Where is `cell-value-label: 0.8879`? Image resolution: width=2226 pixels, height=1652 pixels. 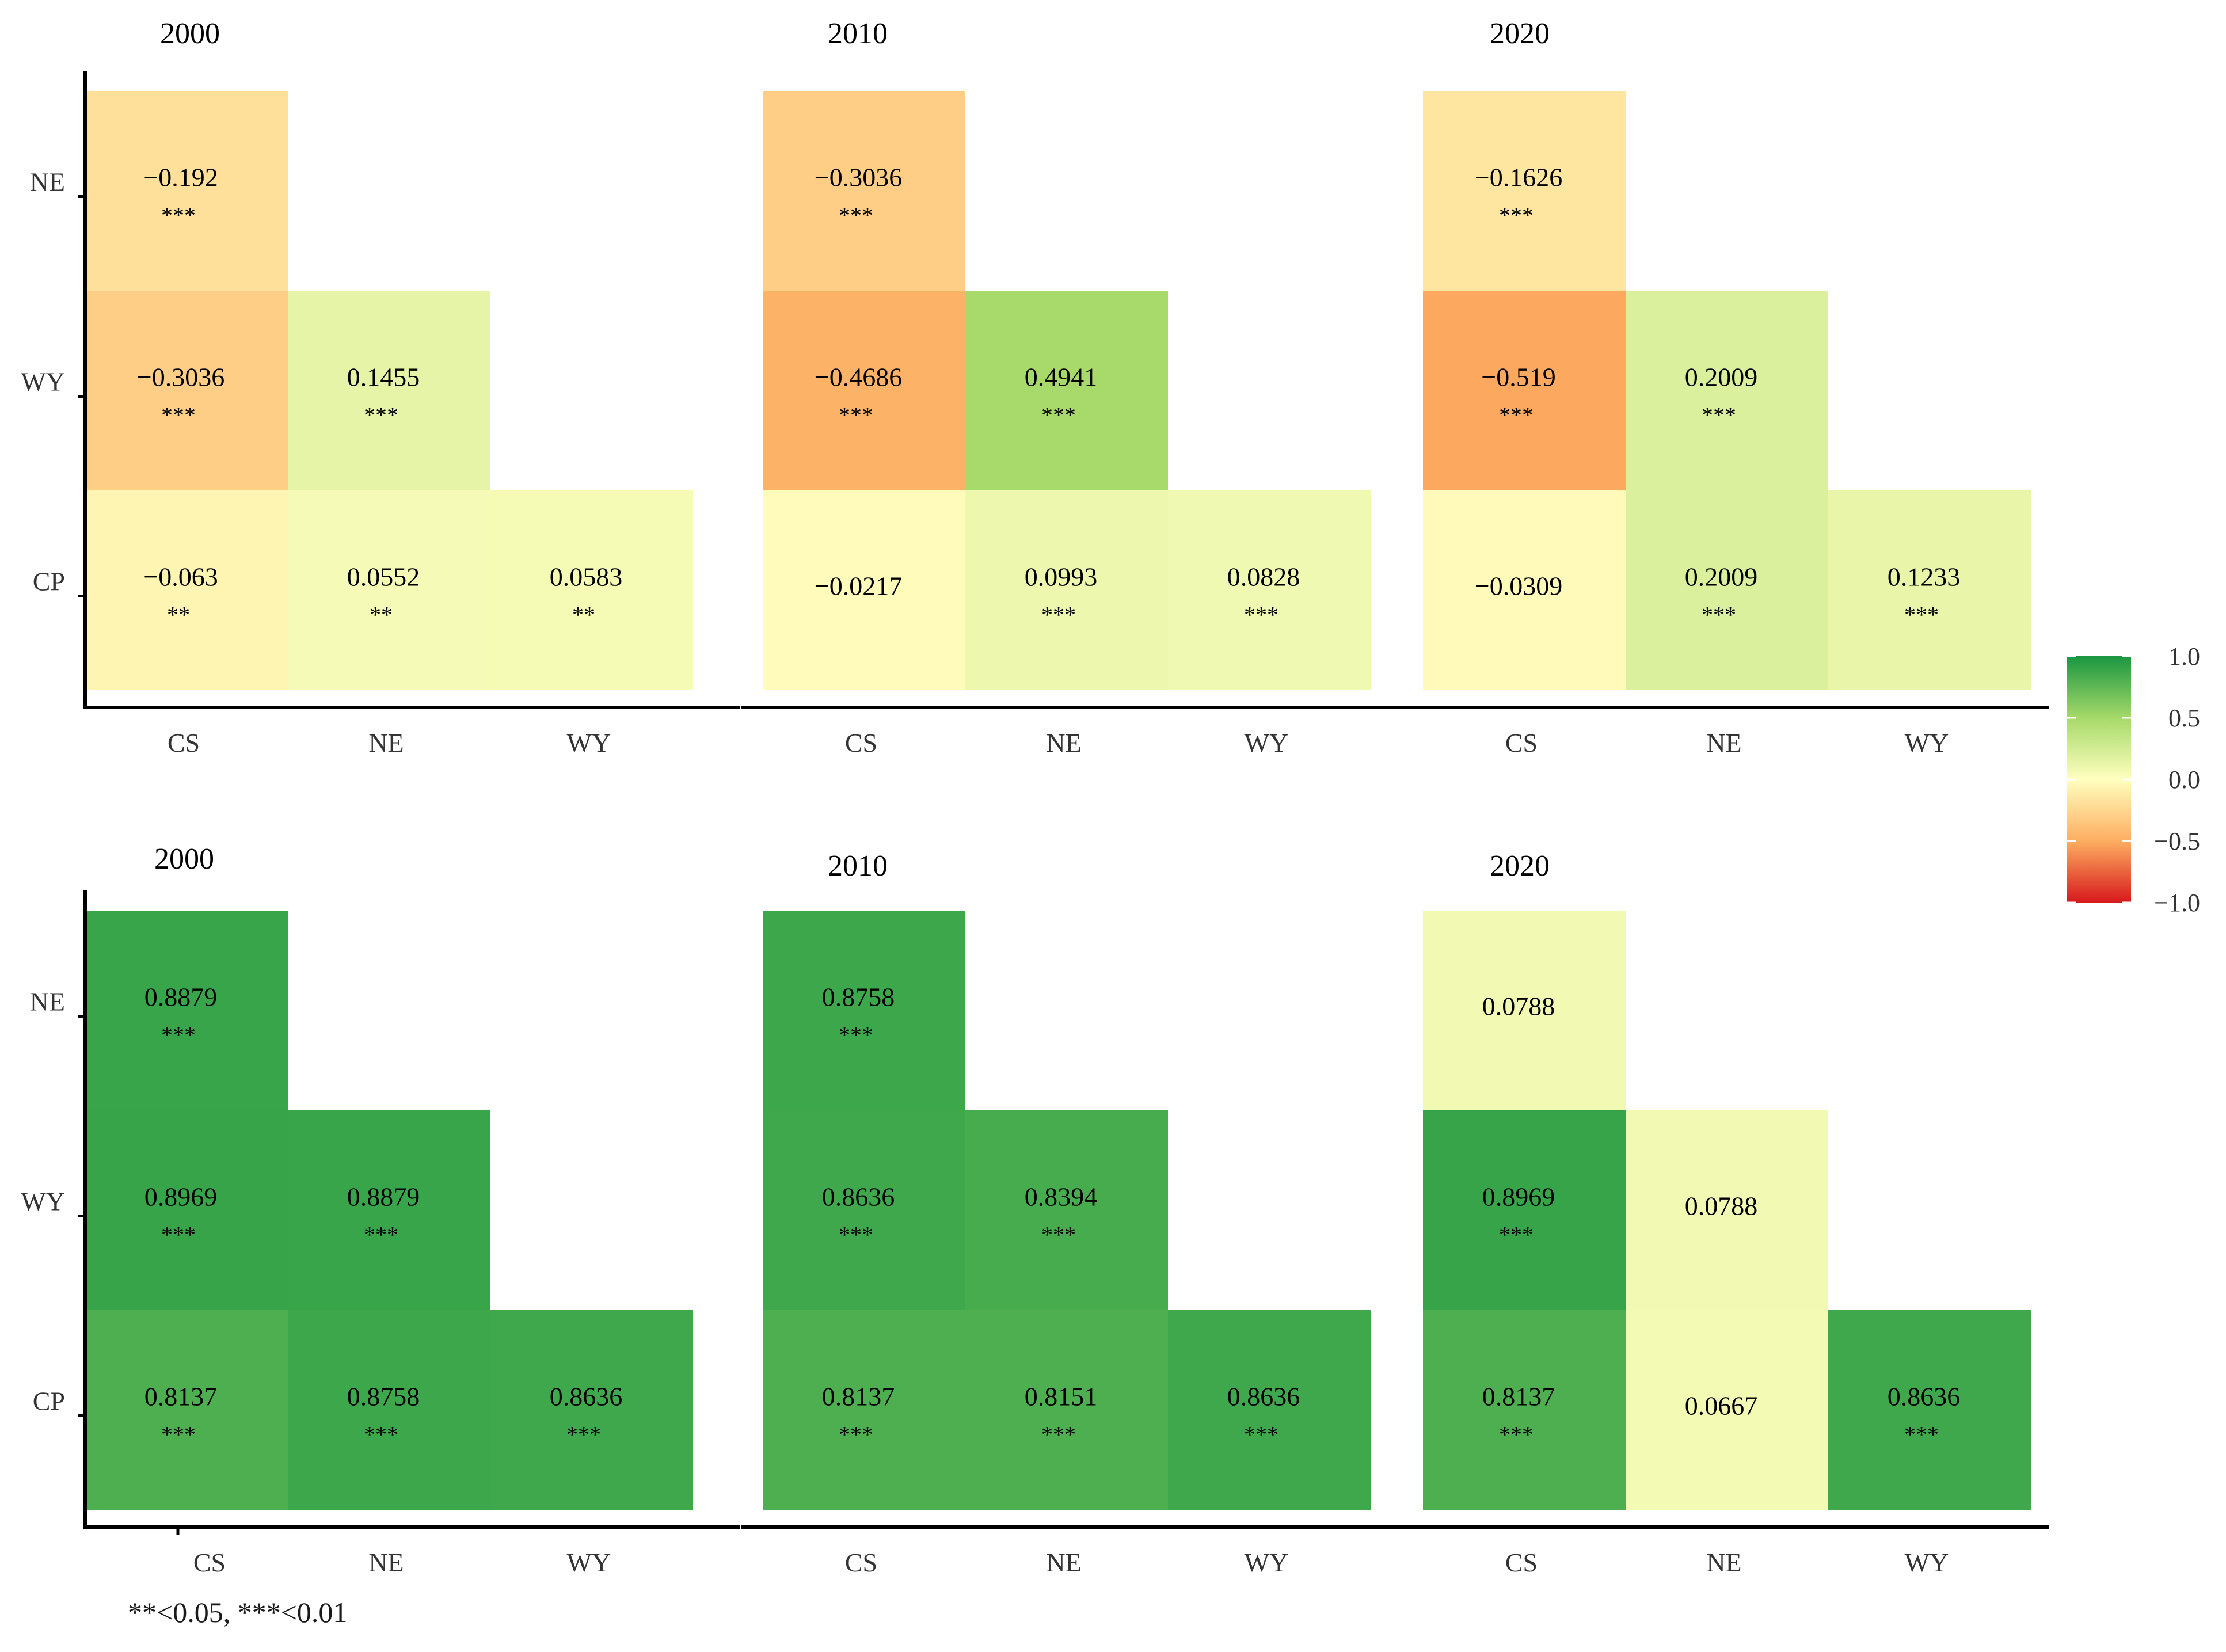
cell-value-label: 0.8879 is located at coordinates (383, 1197).